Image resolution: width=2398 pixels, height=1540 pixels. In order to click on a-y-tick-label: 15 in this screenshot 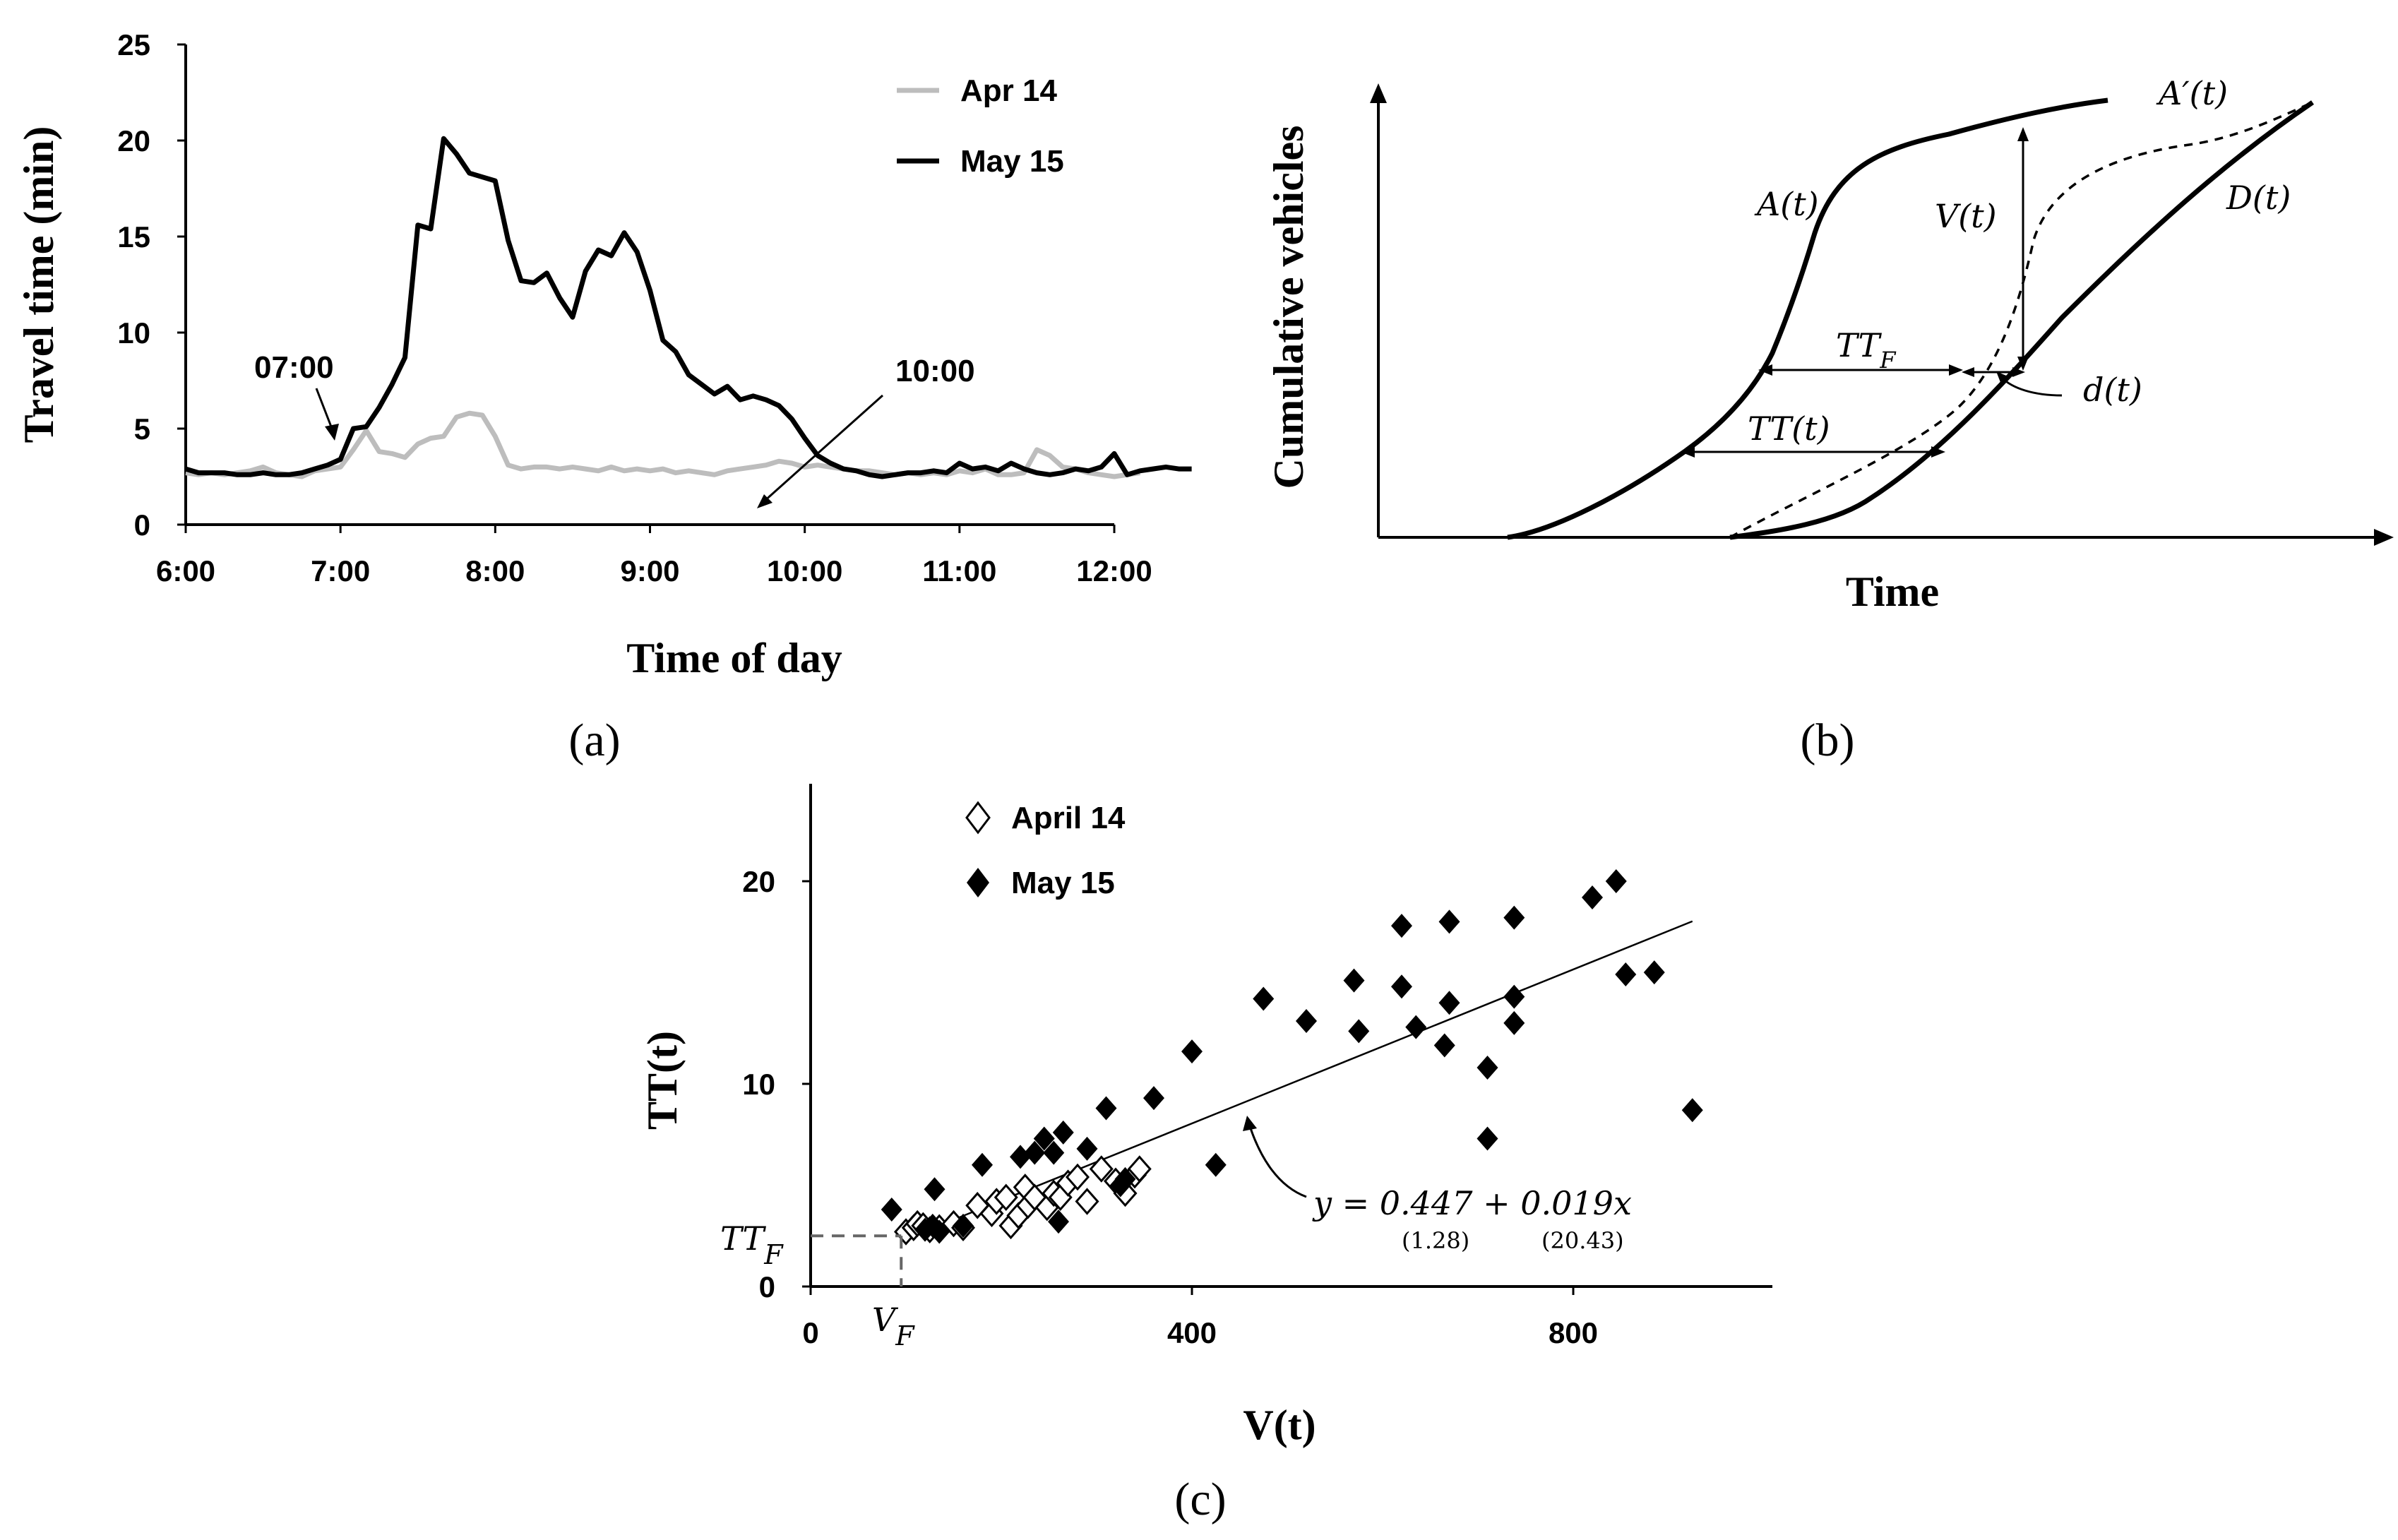, I will do `click(133, 237)`.